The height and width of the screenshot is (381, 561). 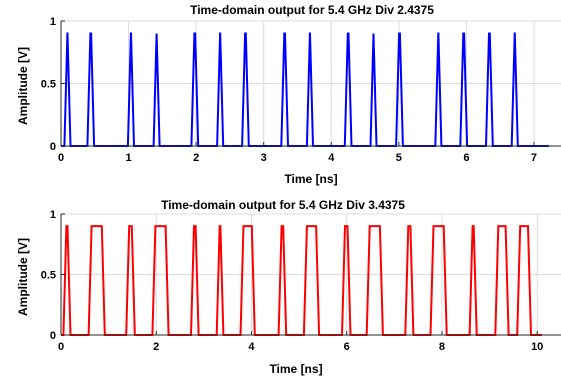 I want to click on x-tick-label: 7, so click(x=534, y=158).